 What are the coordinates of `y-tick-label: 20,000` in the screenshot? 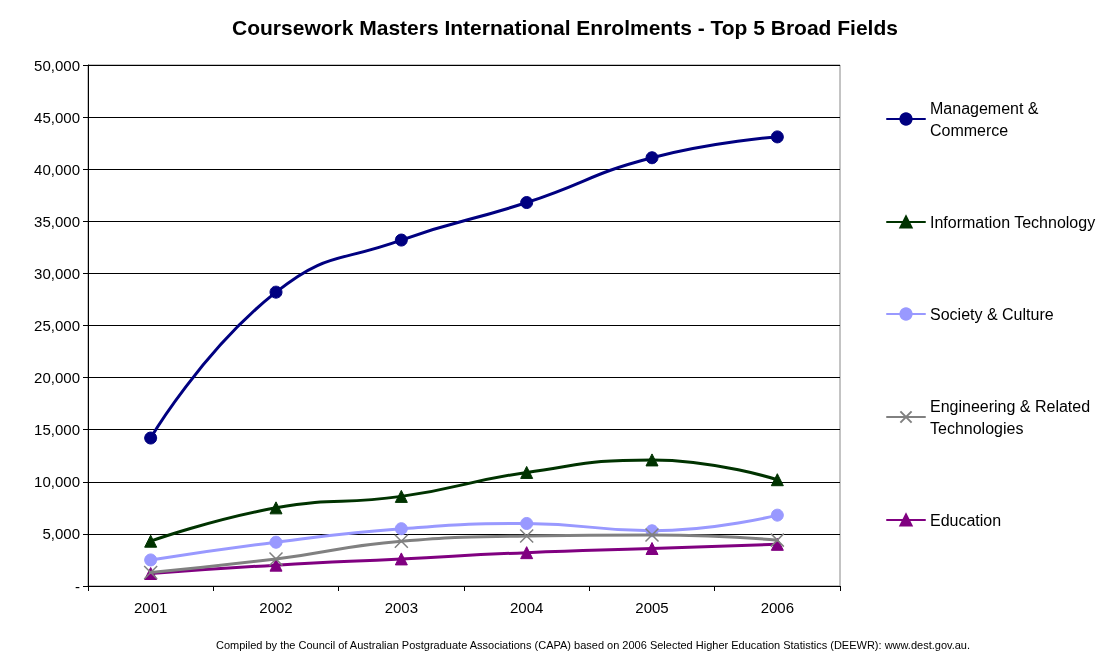 It's located at (57, 378).